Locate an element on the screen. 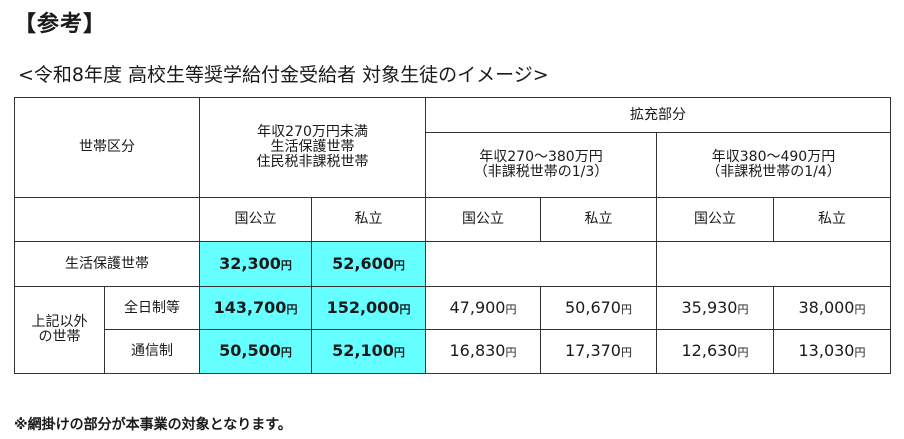 Image resolution: width=904 pixels, height=439 pixels. other-group-line2: の世帯 is located at coordinates (59, 337).